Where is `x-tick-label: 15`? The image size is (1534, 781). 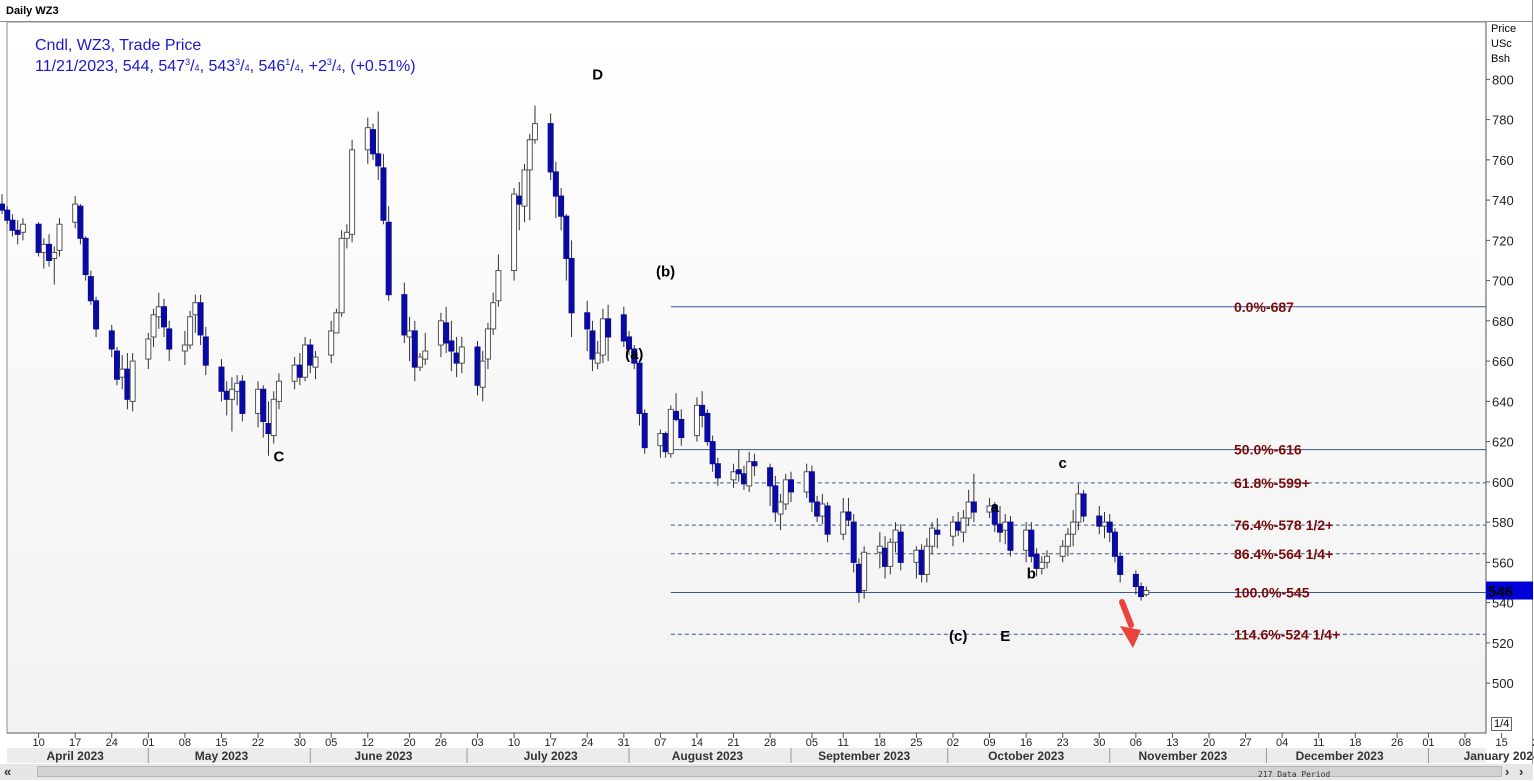
x-tick-label: 15 is located at coordinates (221, 743).